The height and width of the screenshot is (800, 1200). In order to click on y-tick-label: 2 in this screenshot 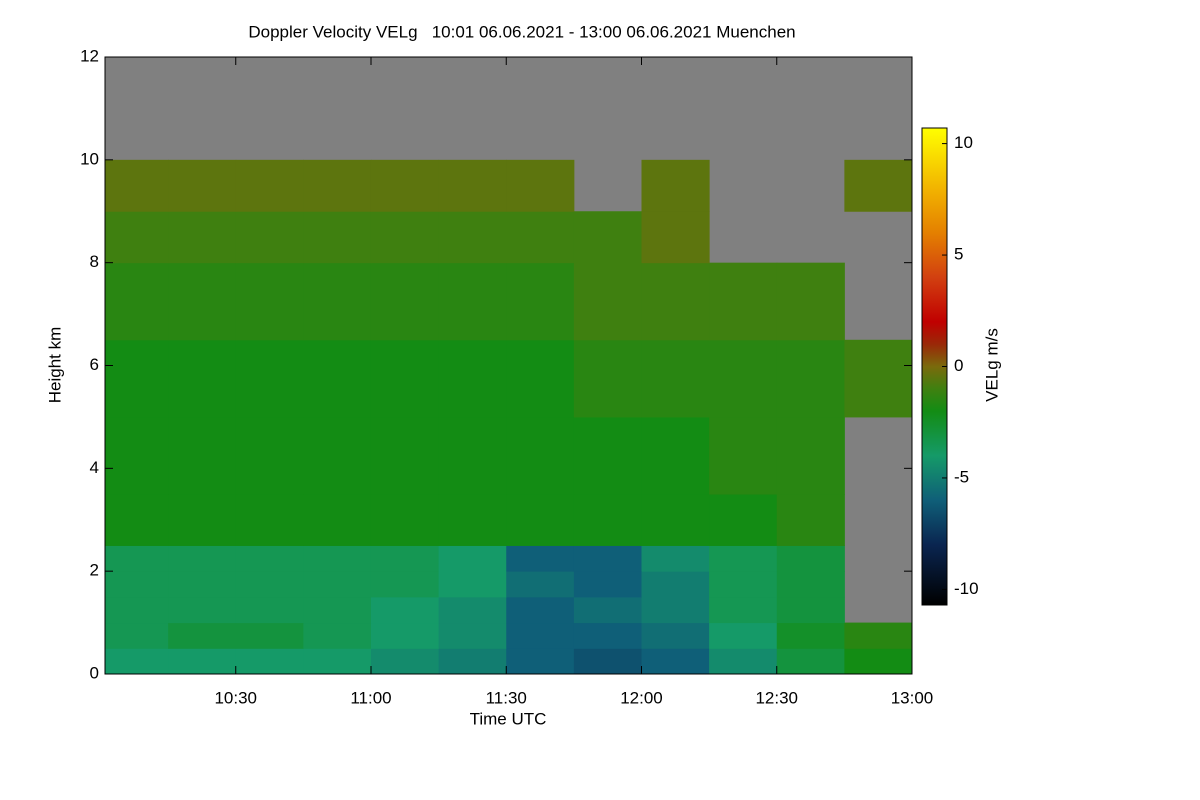, I will do `click(94, 570)`.